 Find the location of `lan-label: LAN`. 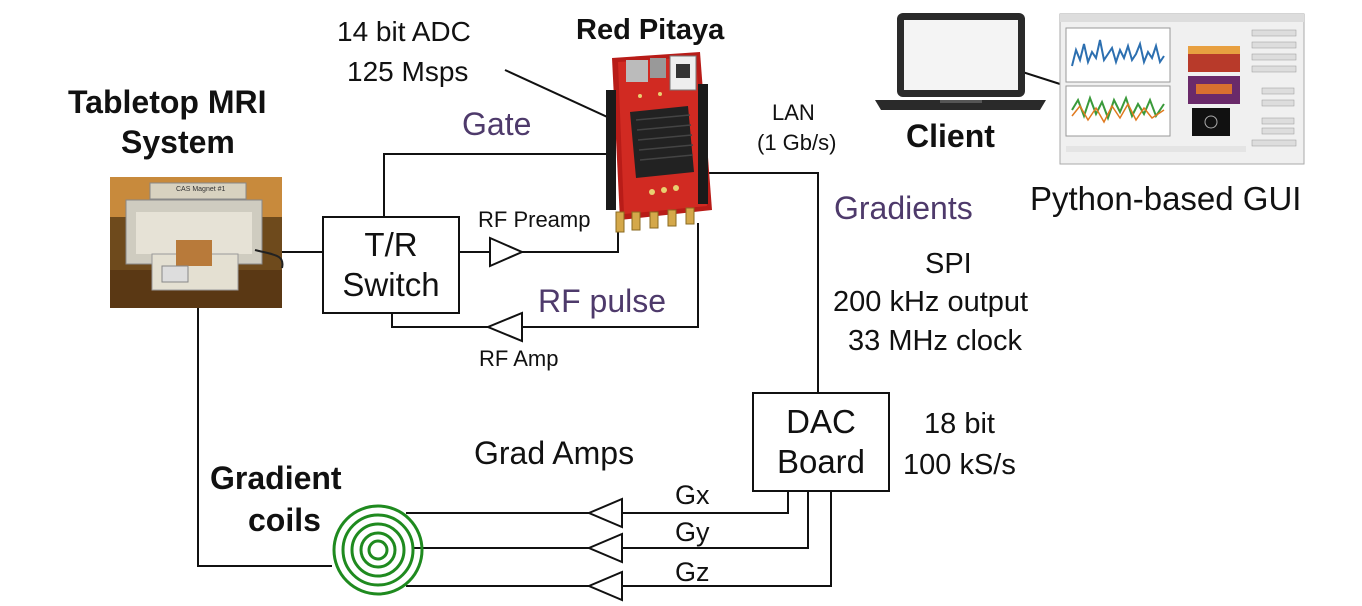

lan-label: LAN is located at coordinates (793, 112).